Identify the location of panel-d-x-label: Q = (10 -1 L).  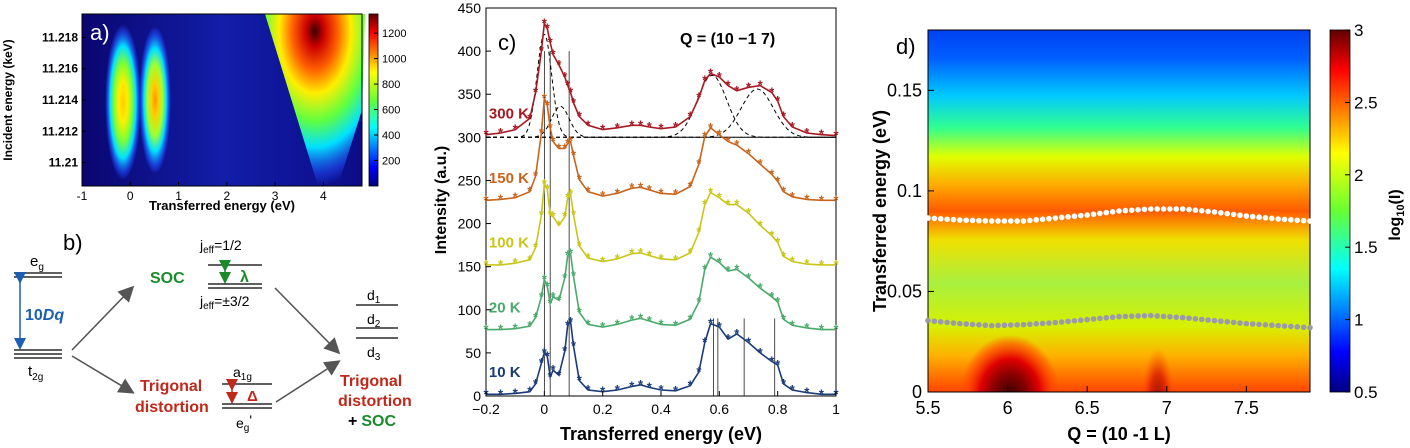
(1119, 434).